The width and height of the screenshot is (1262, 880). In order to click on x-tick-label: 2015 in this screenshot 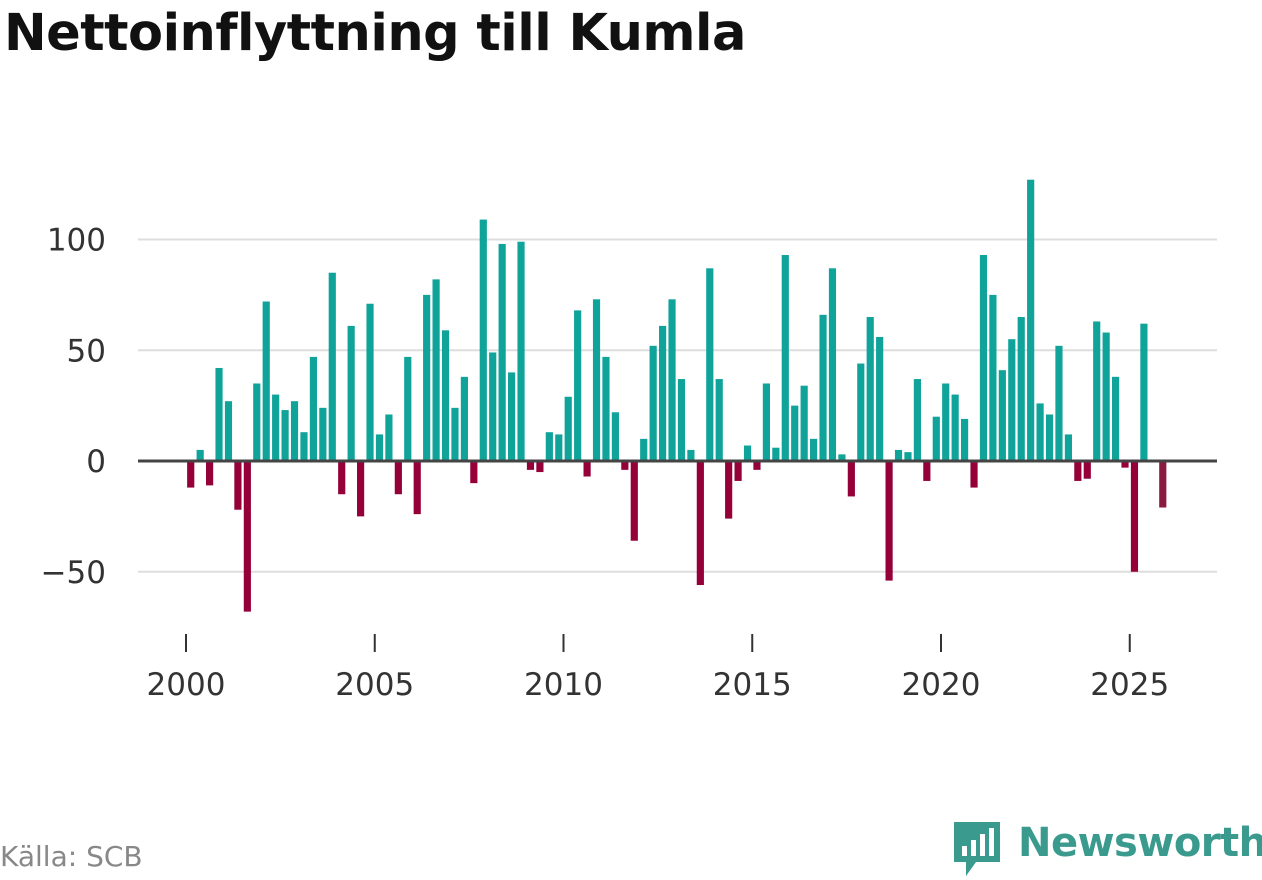, I will do `click(752, 685)`.